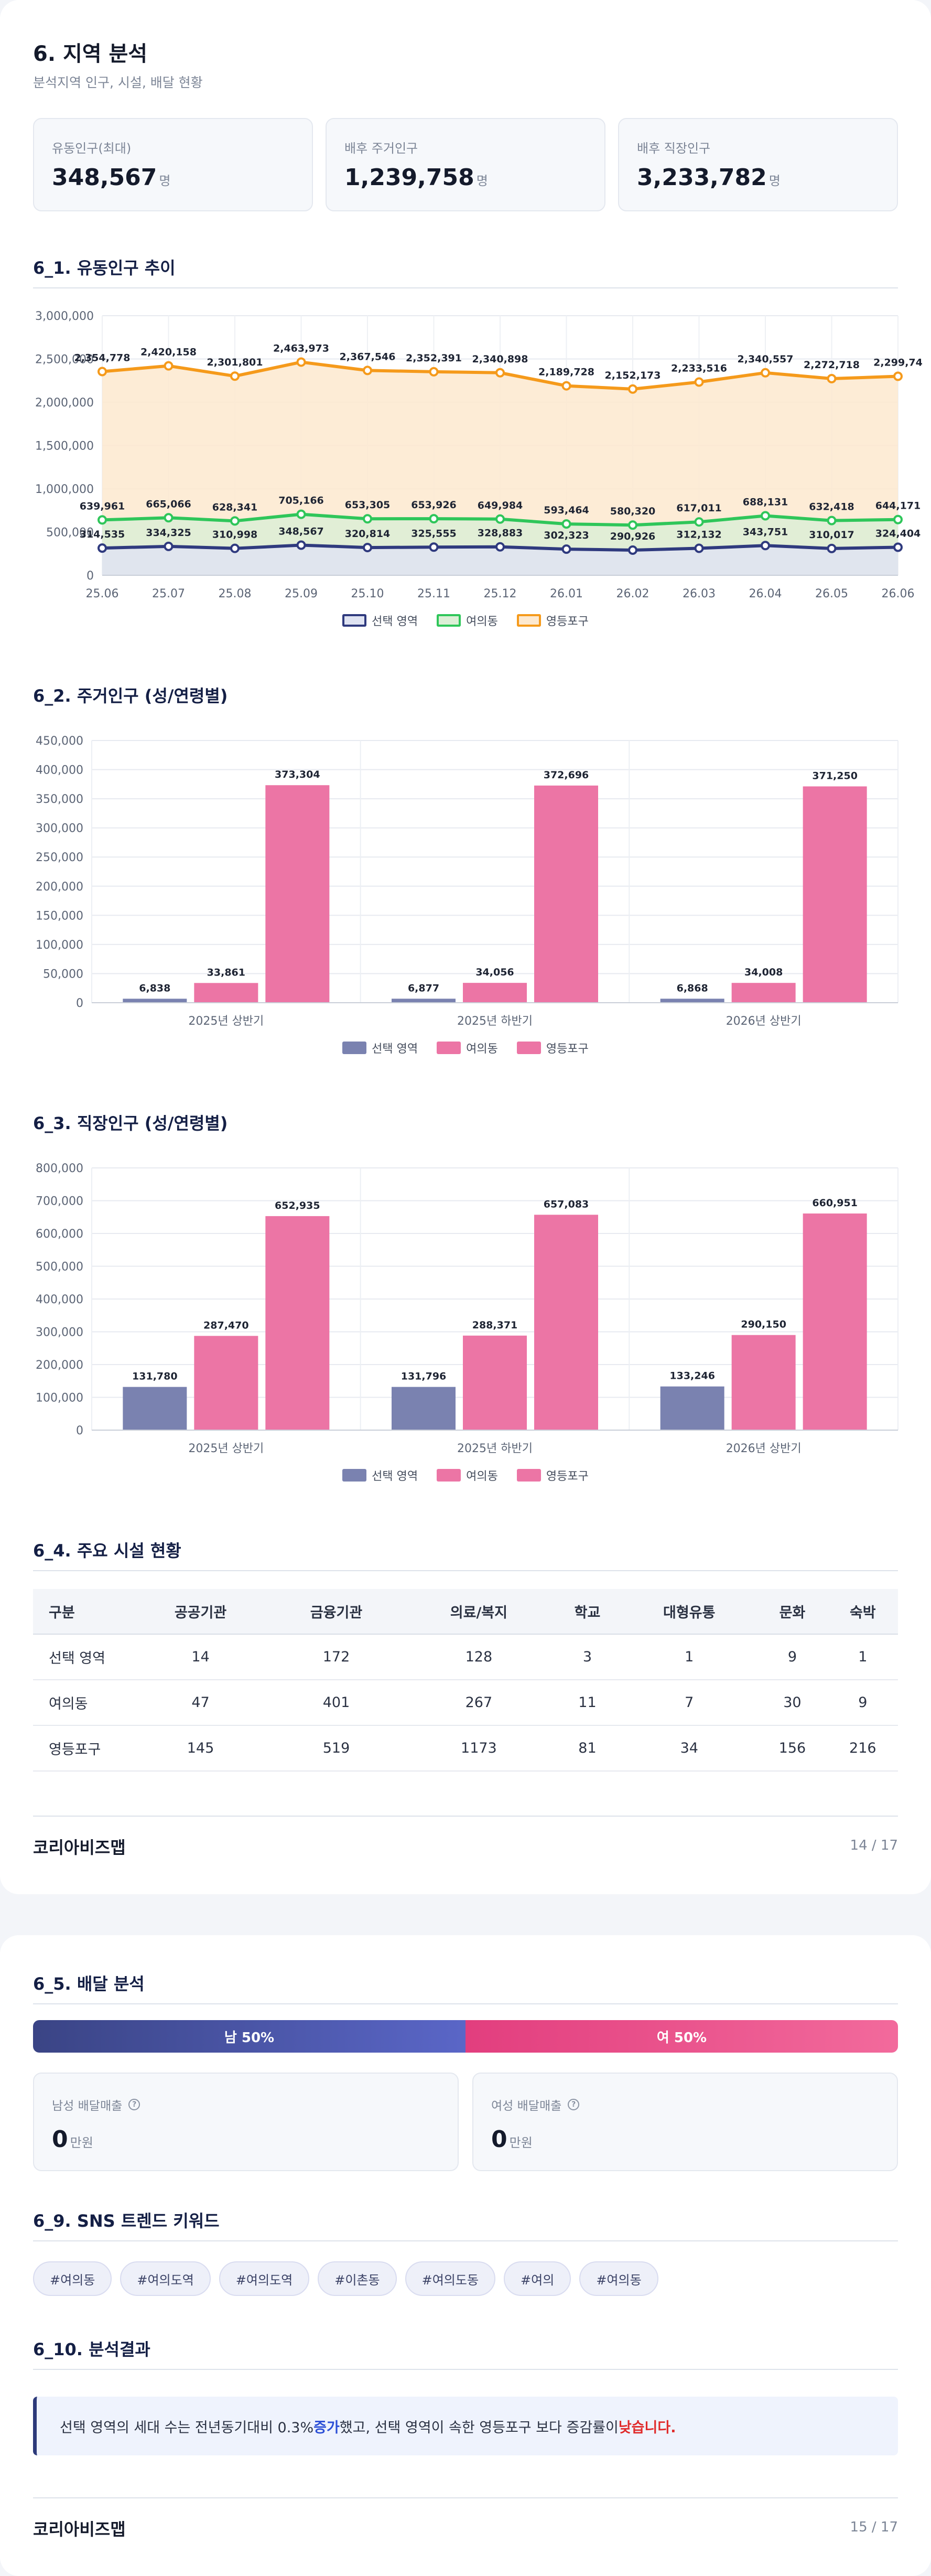 This screenshot has width=931, height=2576. I want to click on section-title-delivery: 6_5. 배달 분석, so click(89, 1984).